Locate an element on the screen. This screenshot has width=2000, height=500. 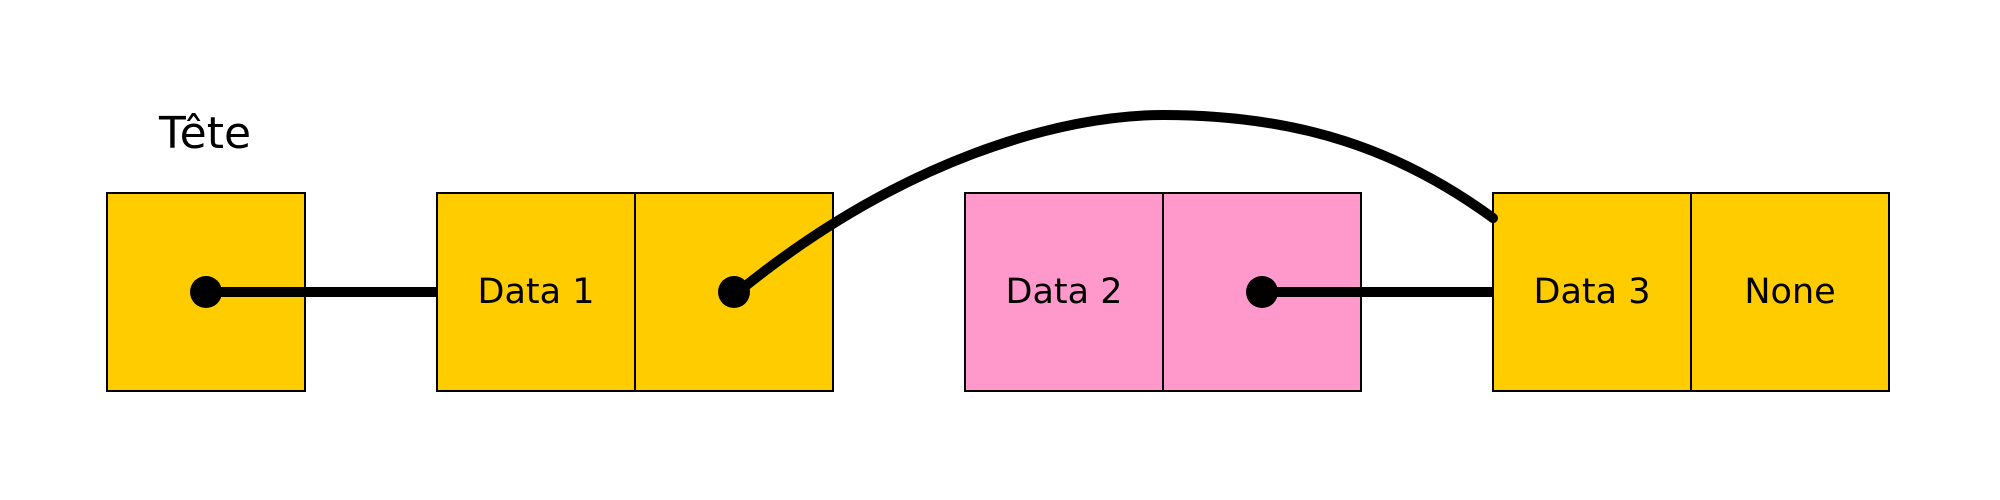
node-3-next-label: None is located at coordinates (1789, 292).